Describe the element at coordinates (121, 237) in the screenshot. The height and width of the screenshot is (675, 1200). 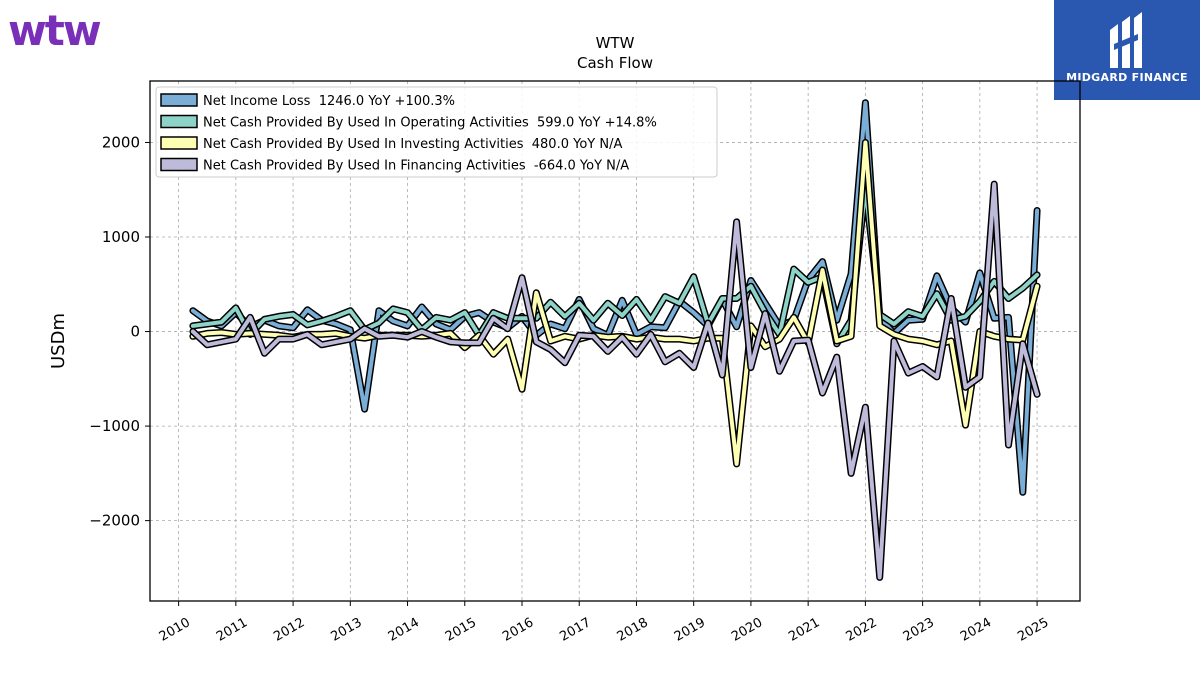
I see `y-tick-label: 1000` at that location.